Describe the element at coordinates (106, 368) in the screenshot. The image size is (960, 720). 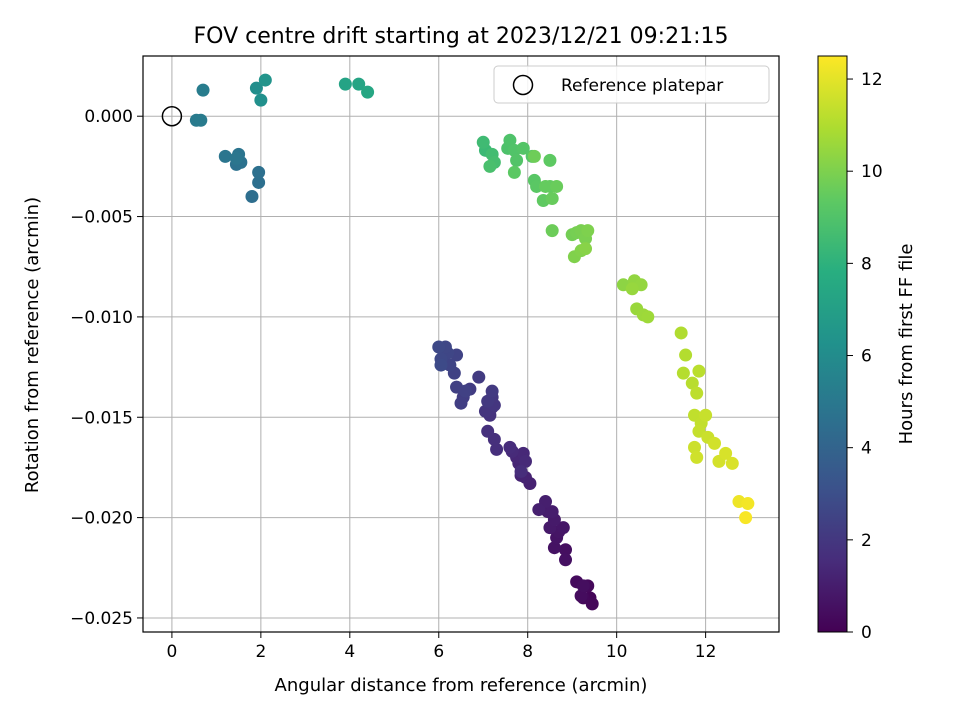
I see `y-axis: 0.000 −0.005 −0.010 −0.015 −0.020 −0.025` at that location.